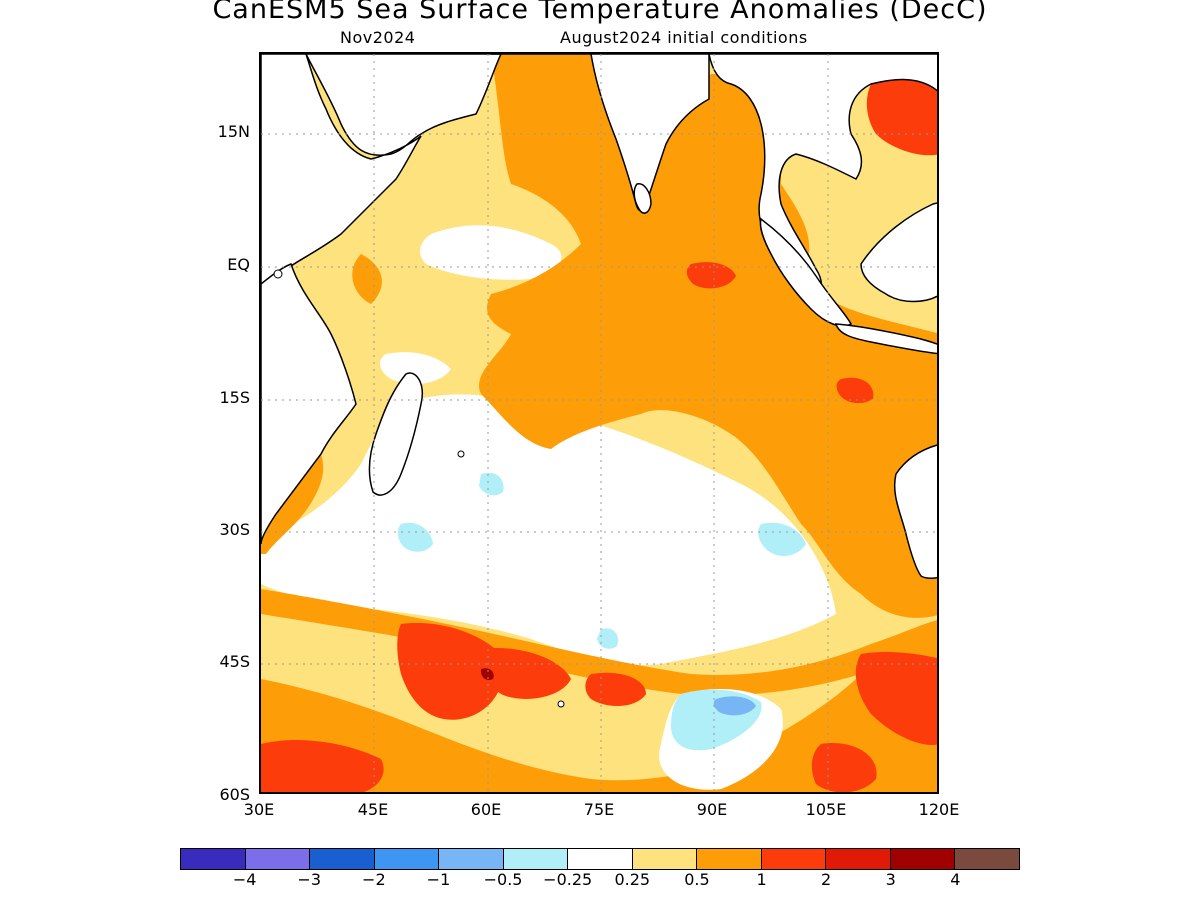 The width and height of the screenshot is (1200, 900). I want to click on madagascar-landmass, so click(395, 434).